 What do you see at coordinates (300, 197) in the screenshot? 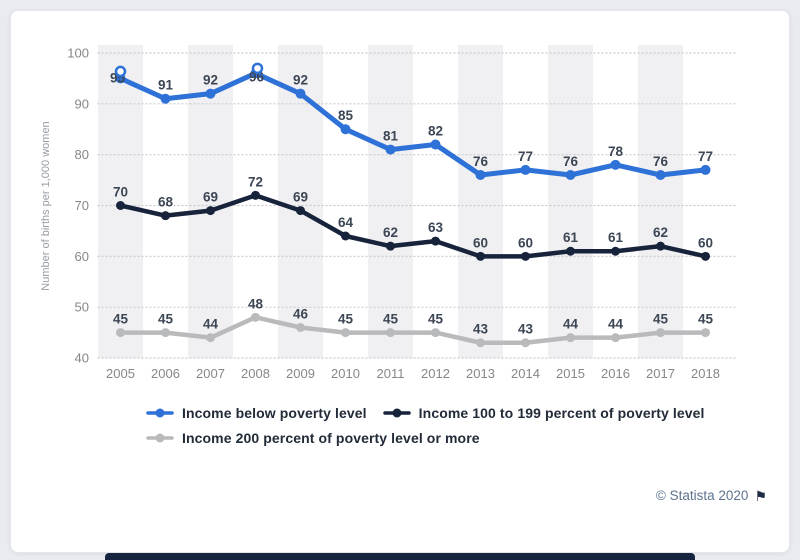
I see `value-label: 69` at bounding box center [300, 197].